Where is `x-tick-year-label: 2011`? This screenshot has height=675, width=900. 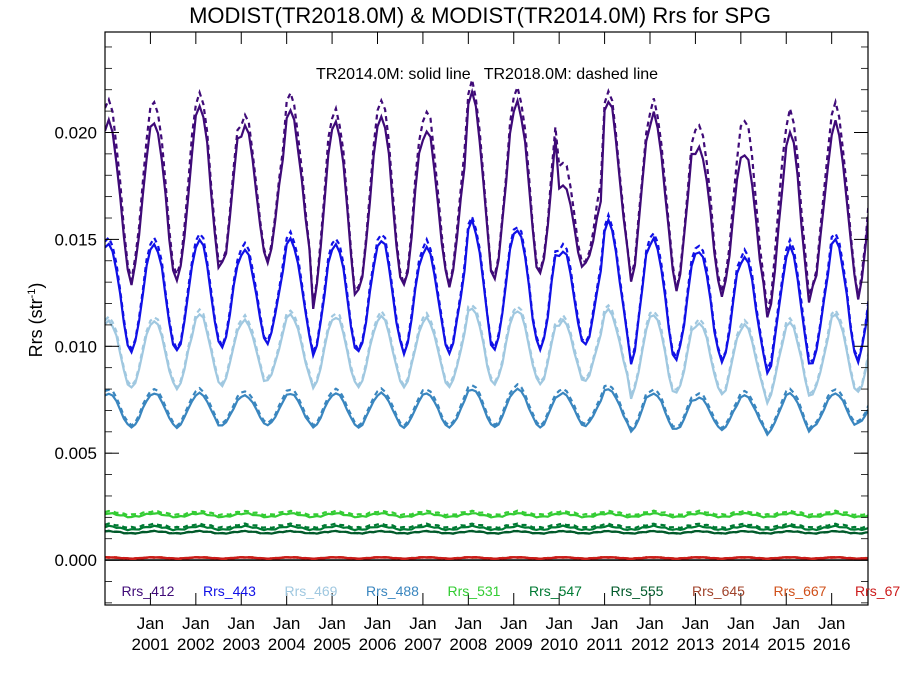 x-tick-year-label: 2011 is located at coordinates (604, 644).